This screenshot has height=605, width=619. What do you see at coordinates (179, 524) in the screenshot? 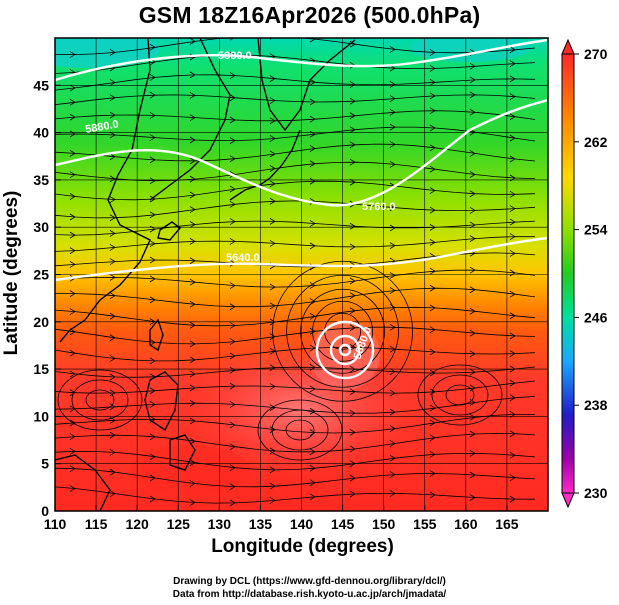
I see `x-tick-label: 125` at bounding box center [179, 524].